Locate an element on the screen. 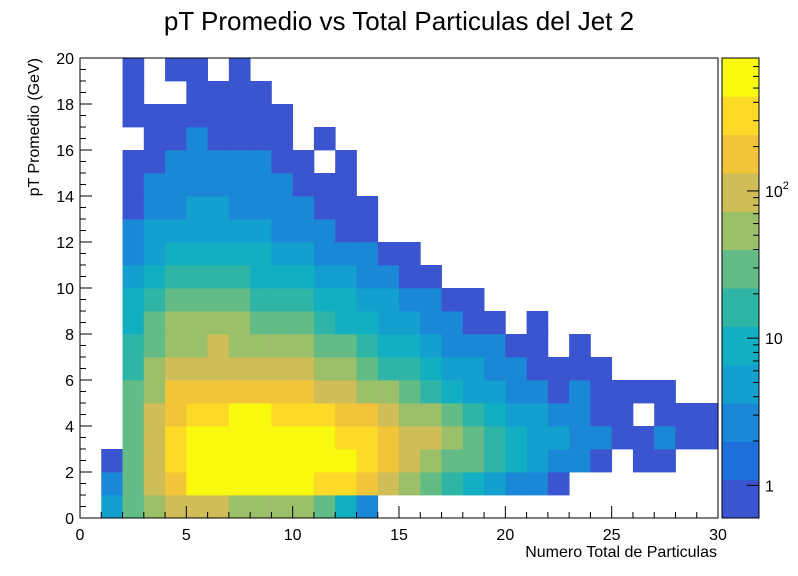 The height and width of the screenshot is (576, 798). x-tick-label: 20 is located at coordinates (505, 535).